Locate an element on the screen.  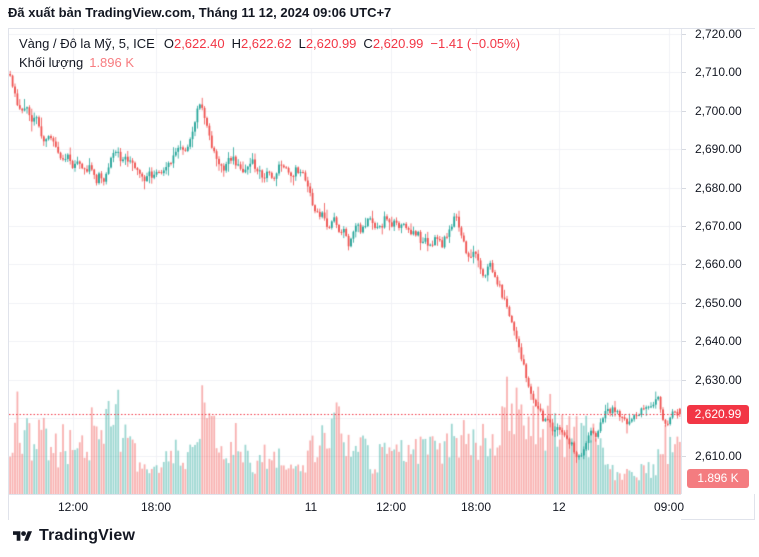
price-axis-label: 2,690.00 is located at coordinates (718, 149).